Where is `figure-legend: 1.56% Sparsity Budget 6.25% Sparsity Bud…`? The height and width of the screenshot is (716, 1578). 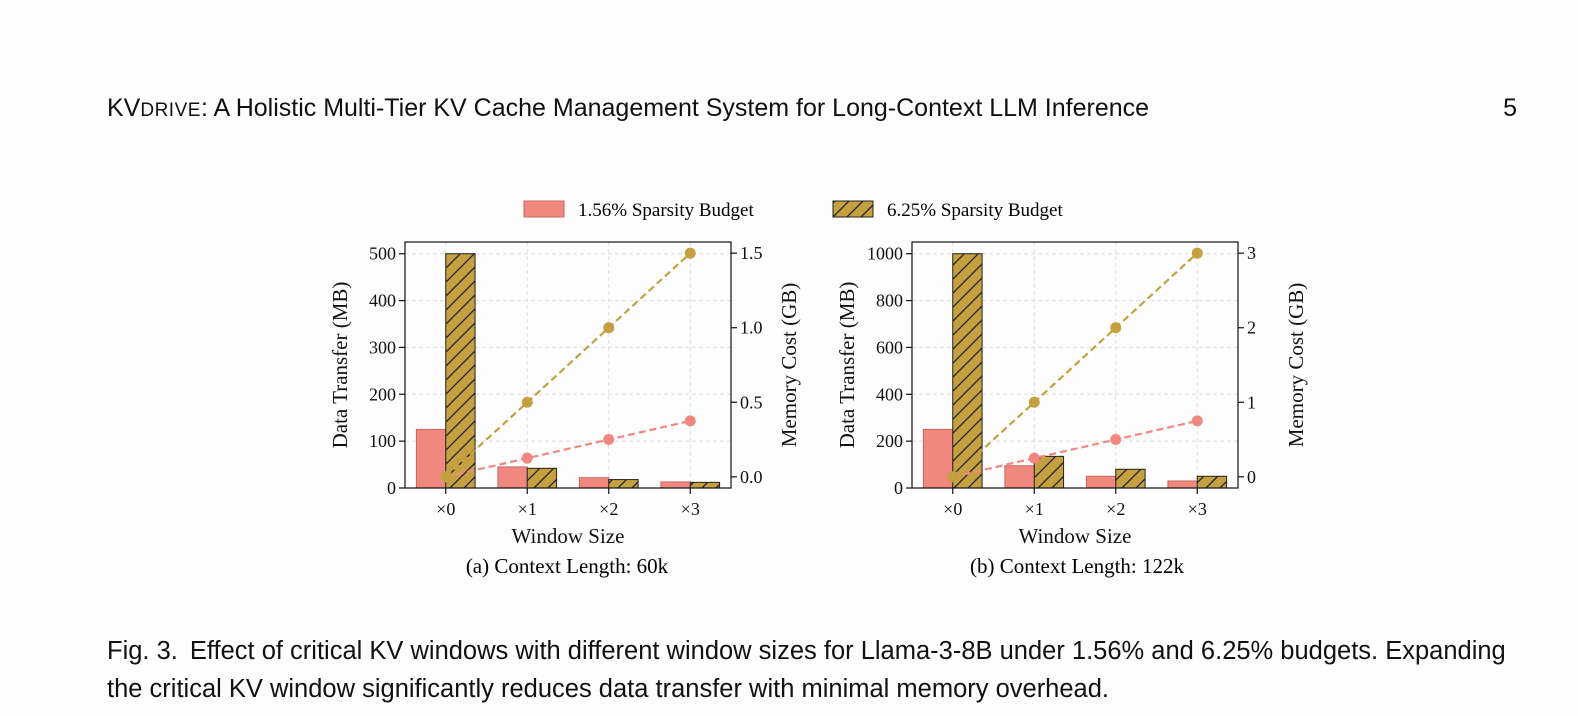
figure-legend: 1.56% Sparsity Budget 6.25% Sparsity Bud… is located at coordinates (793, 210).